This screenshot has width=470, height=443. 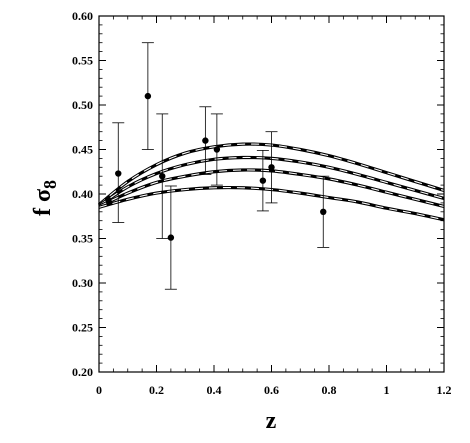 I want to click on x-tick-label: 0, so click(x=99, y=390).